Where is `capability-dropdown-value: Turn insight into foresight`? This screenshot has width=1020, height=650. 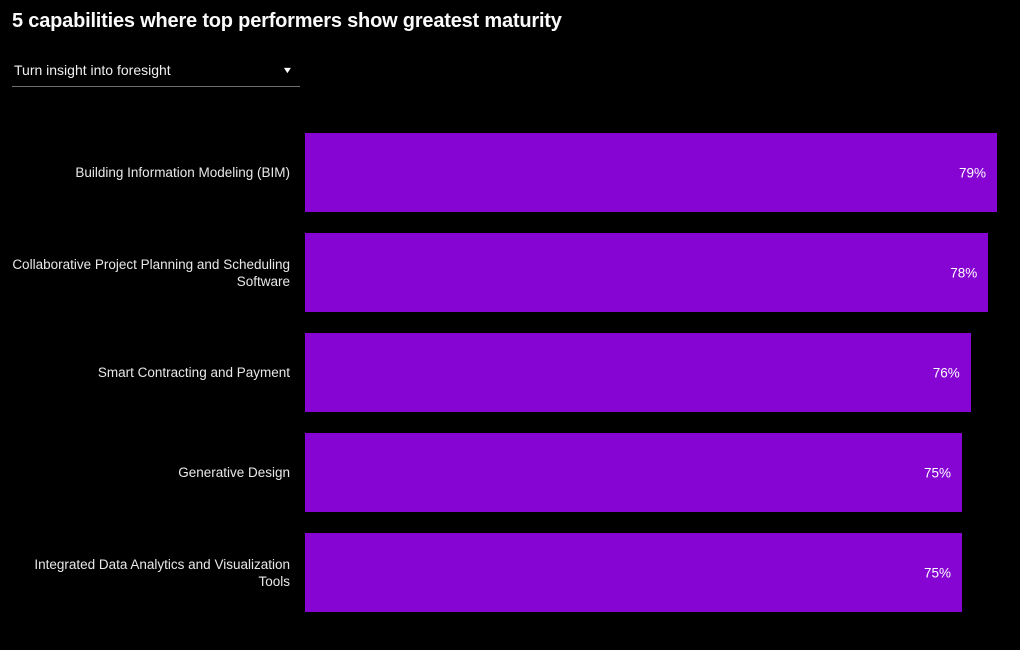 capability-dropdown-value: Turn insight into foresight is located at coordinates (92, 70).